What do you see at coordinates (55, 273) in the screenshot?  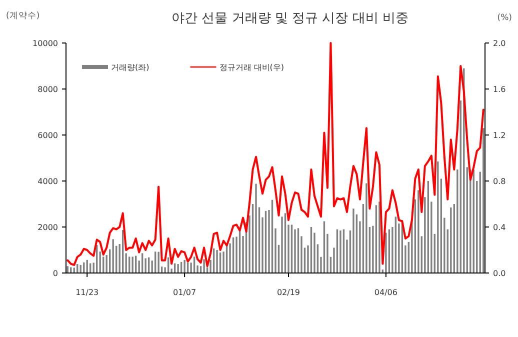 I see `y-tick-label: 0` at bounding box center [55, 273].